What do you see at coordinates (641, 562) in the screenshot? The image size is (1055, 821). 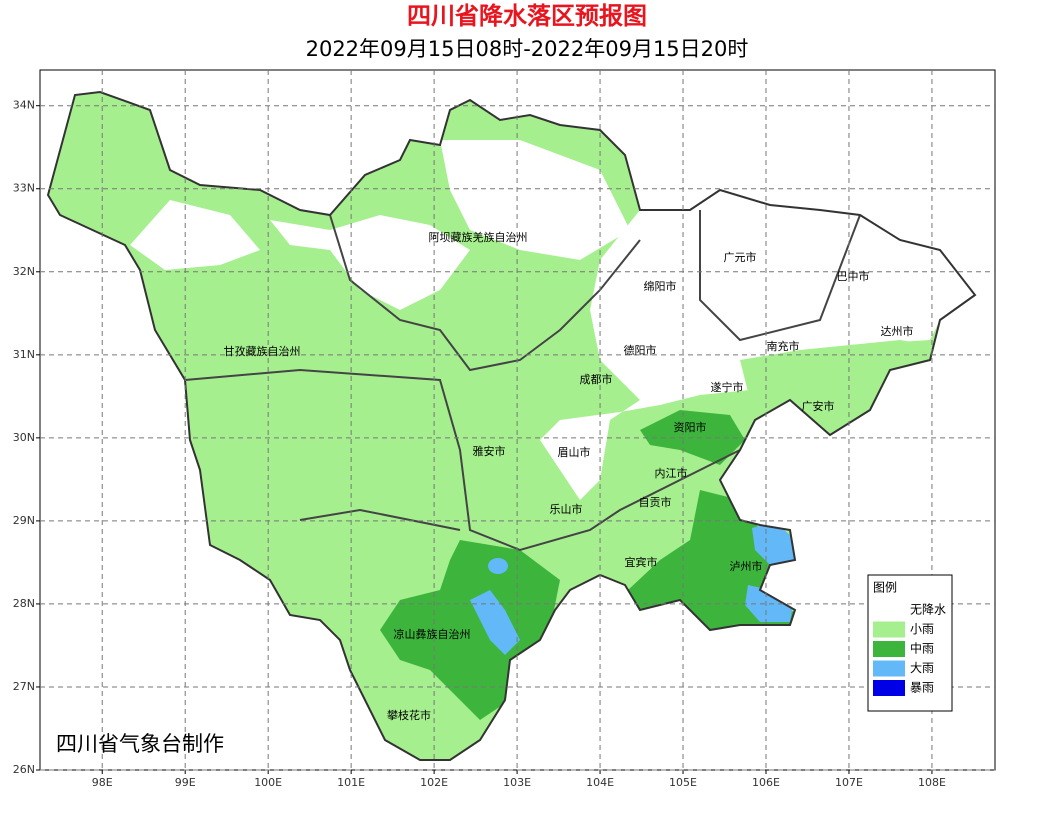 I see `place-label: 宜宾市` at bounding box center [641, 562].